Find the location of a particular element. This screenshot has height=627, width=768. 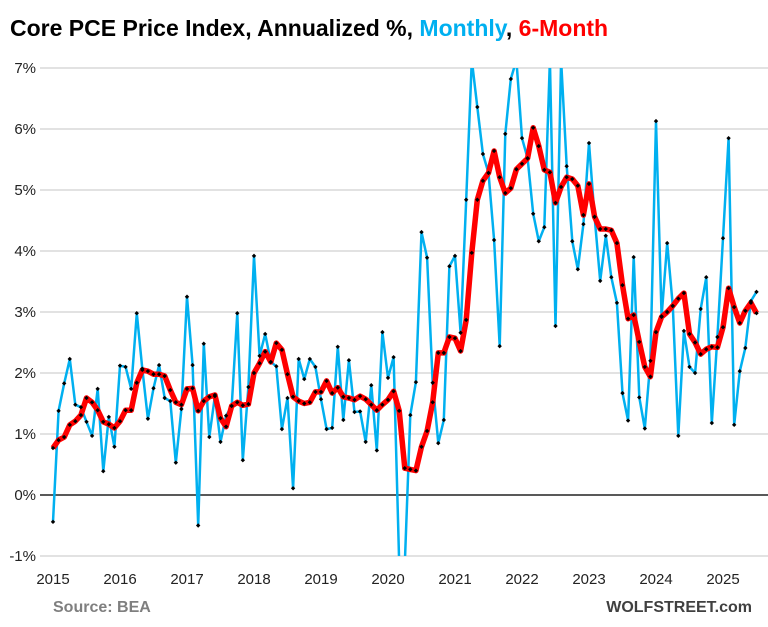

brand-label: WOLFSTREET.com is located at coordinates (679, 607).